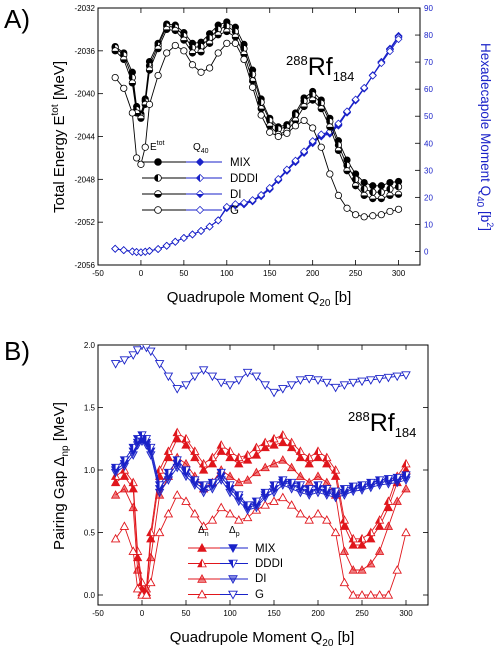  Describe the element at coordinates (382, 424) in the screenshot. I see `panel-b-nucleus-label: 288Rf184` at that location.